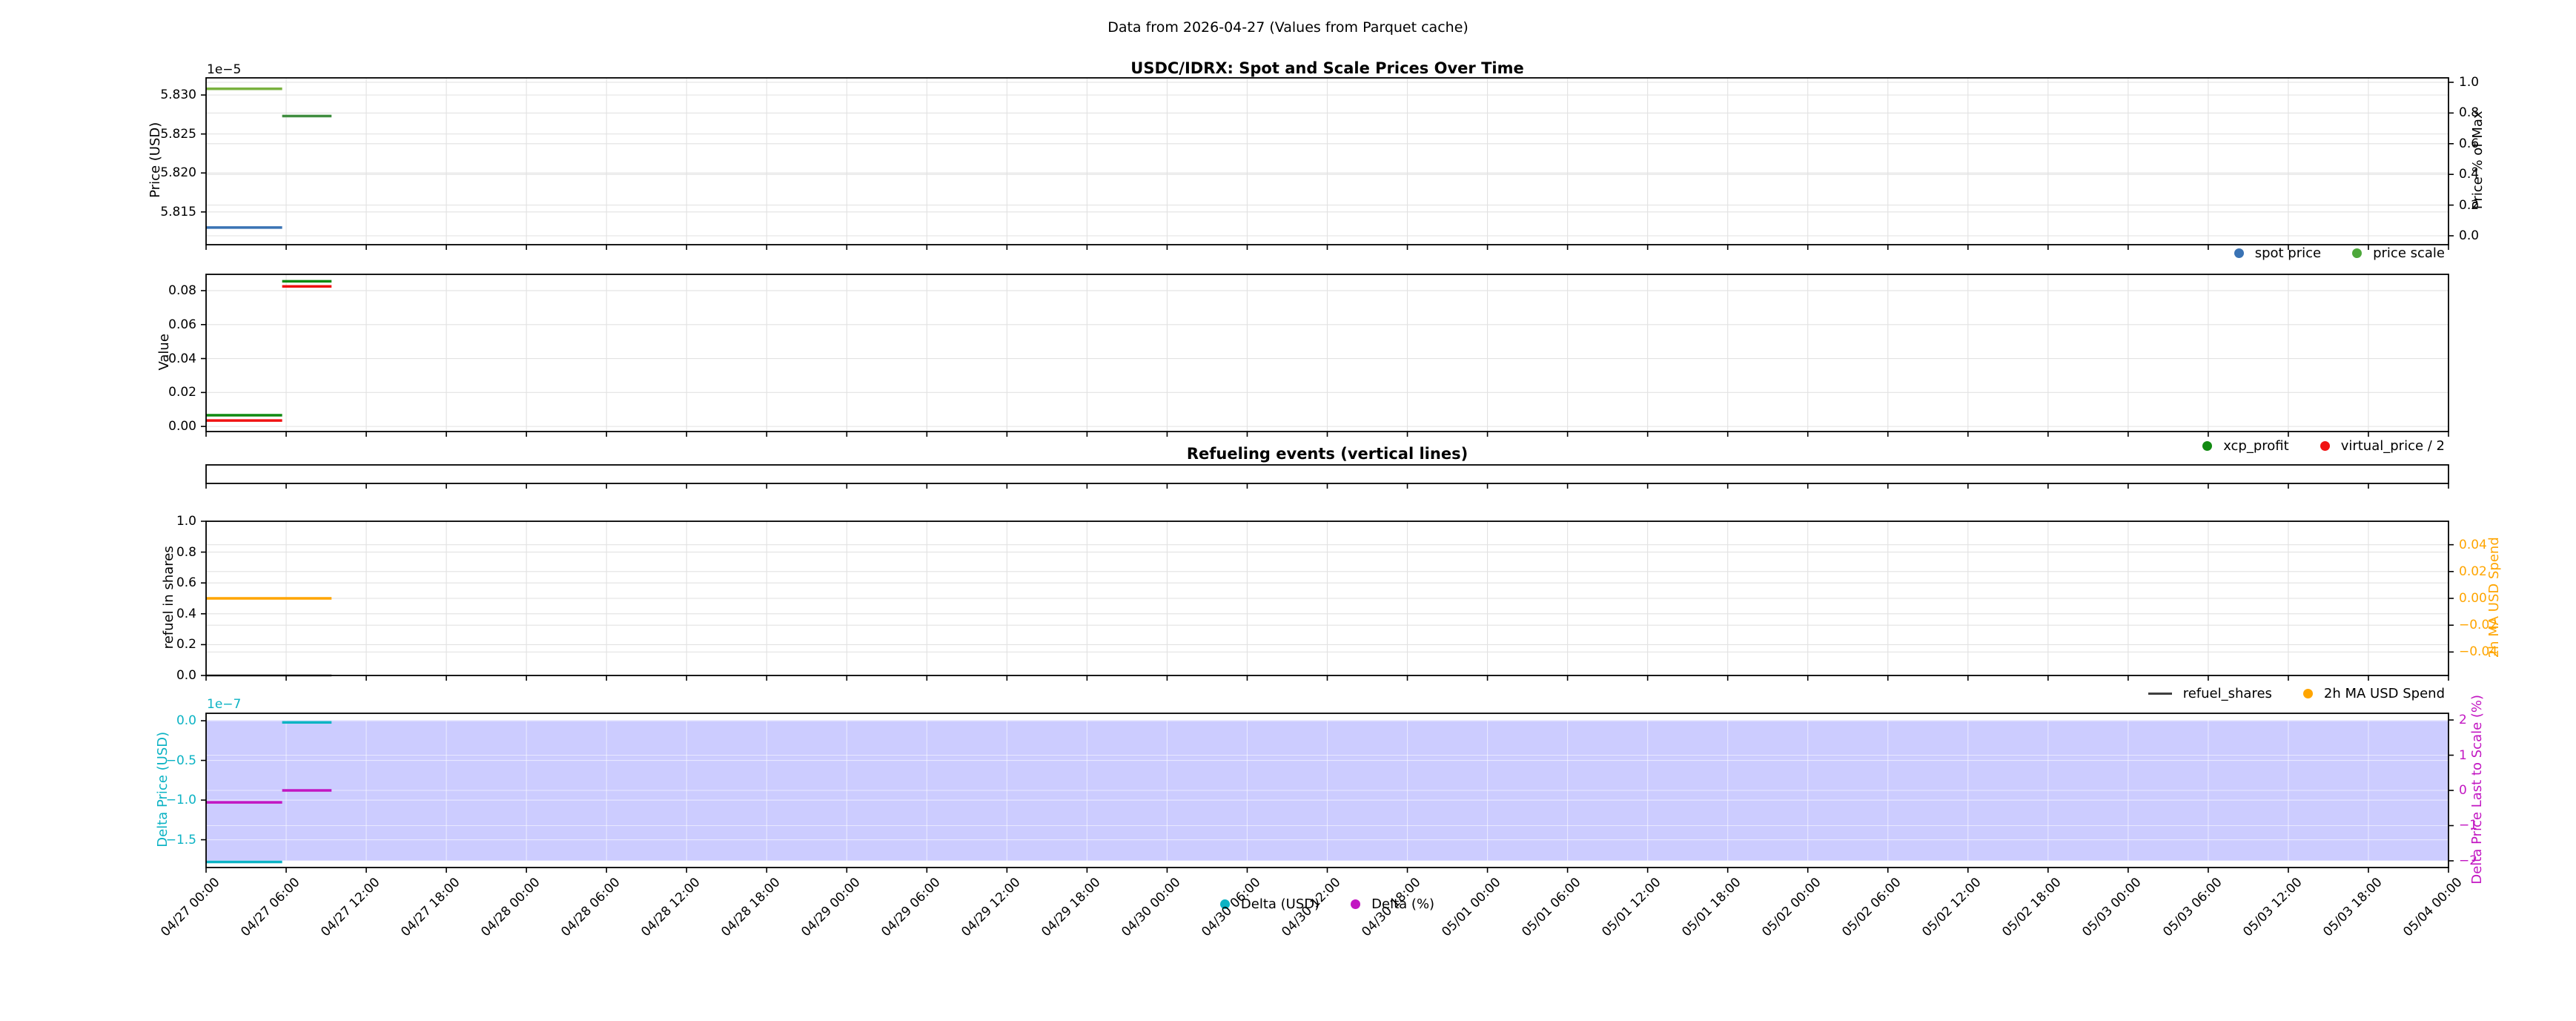 Image resolution: width=2576 pixels, height=1021 pixels. Describe the element at coordinates (2468, 825) in the screenshot. I see `y-tick-label: −1` at that location.